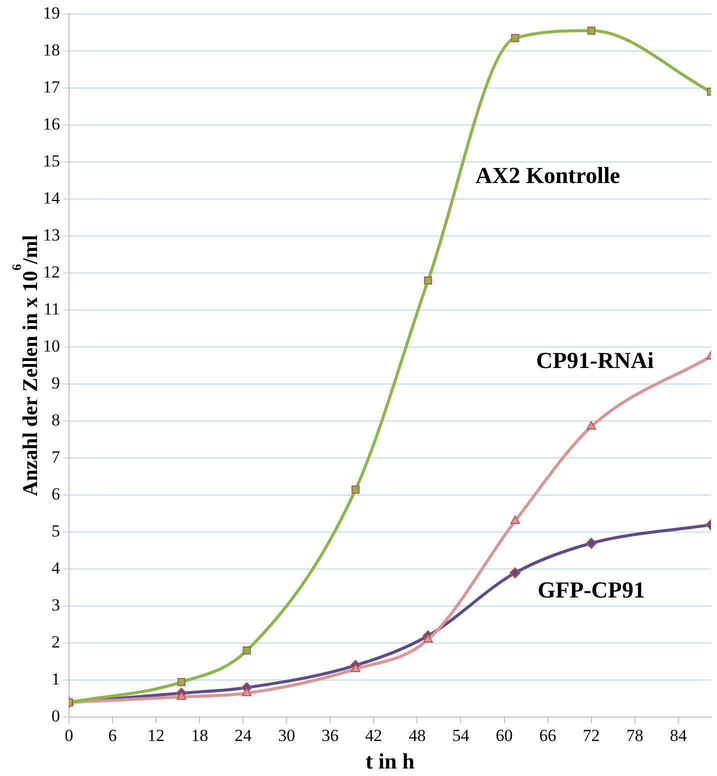 The image size is (717, 776). Describe the element at coordinates (417, 735) in the screenshot. I see `x-tick-label: 48` at that location.